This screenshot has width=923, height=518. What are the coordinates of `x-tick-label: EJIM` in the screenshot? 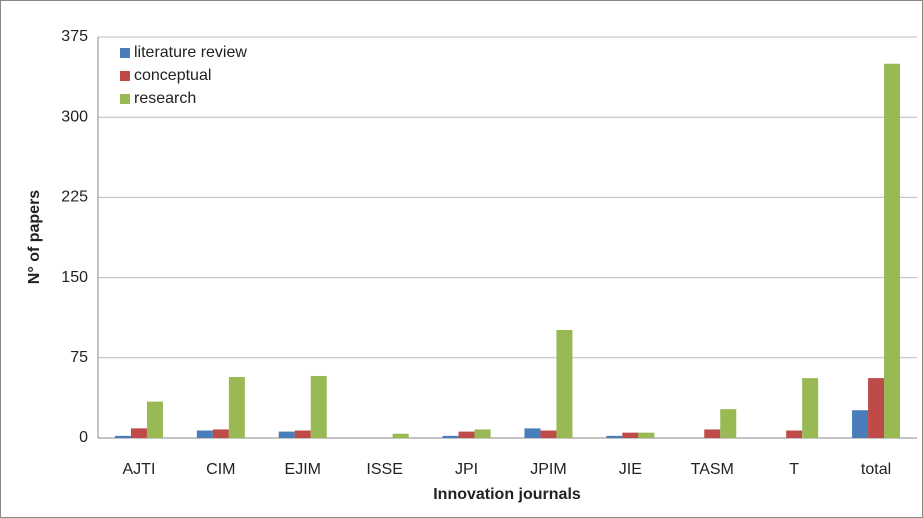 It's located at (303, 469).